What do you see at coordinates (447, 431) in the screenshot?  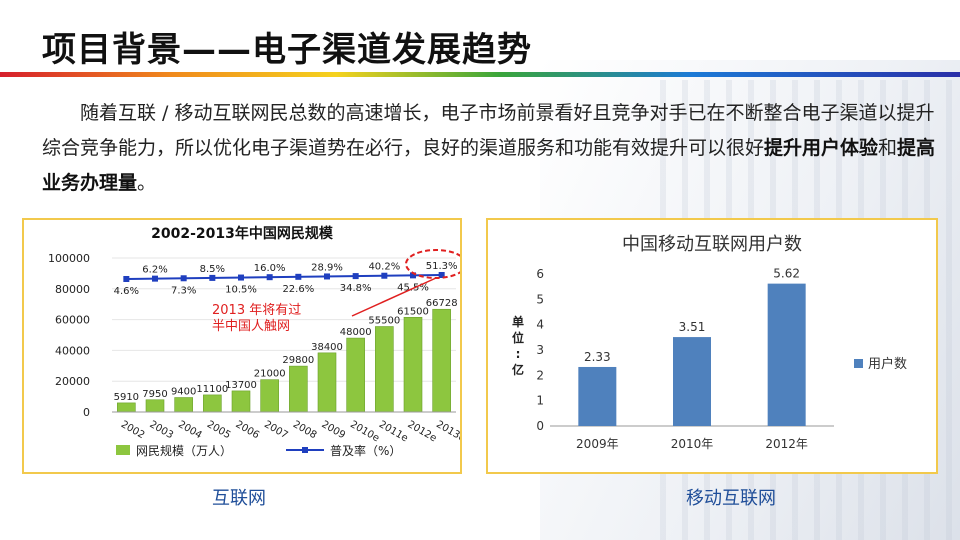 I see `chart1-x-tick: 2013e` at bounding box center [447, 431].